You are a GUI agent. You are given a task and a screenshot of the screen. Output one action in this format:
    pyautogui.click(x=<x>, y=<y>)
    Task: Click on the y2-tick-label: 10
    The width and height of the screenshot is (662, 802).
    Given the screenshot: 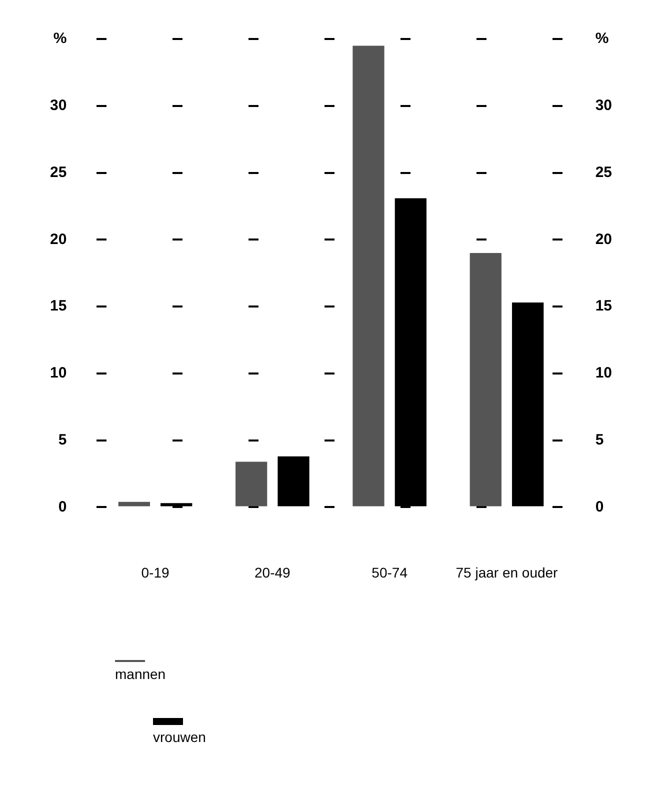 What is the action you would take?
    pyautogui.click(x=603, y=373)
    